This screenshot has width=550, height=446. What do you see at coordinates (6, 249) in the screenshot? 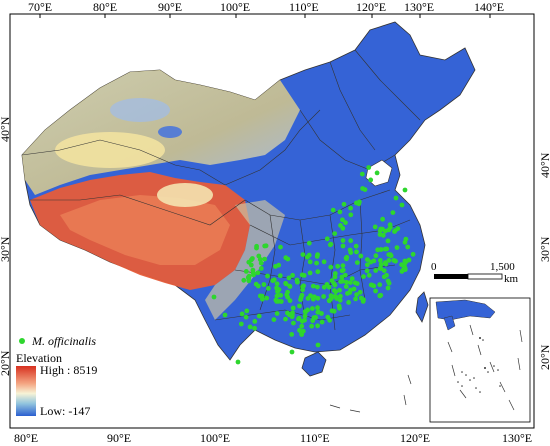
I see `left-lat-30: 30°N` at bounding box center [6, 249].